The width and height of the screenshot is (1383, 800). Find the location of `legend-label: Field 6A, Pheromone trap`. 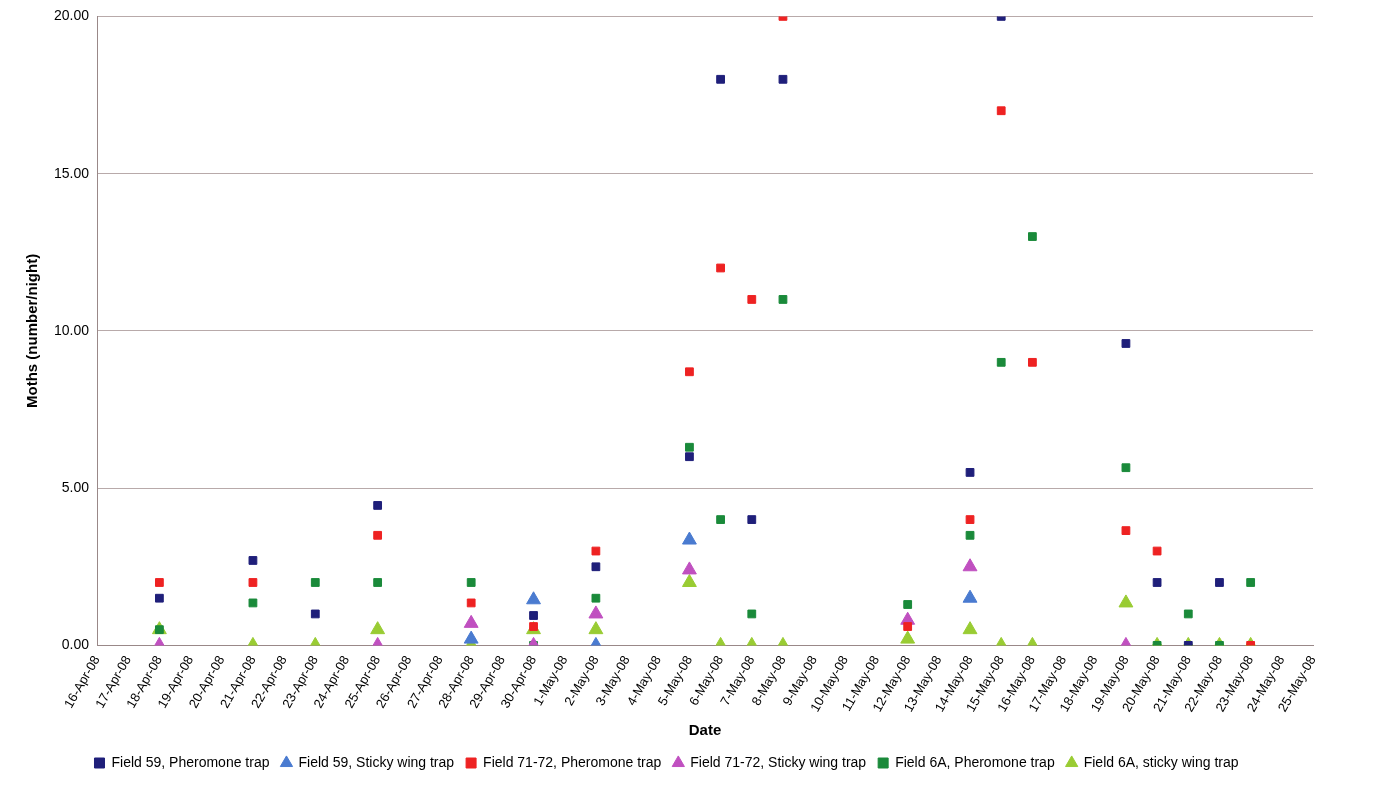

legend-label: Field 6A, Pheromone trap is located at coordinates (975, 761).